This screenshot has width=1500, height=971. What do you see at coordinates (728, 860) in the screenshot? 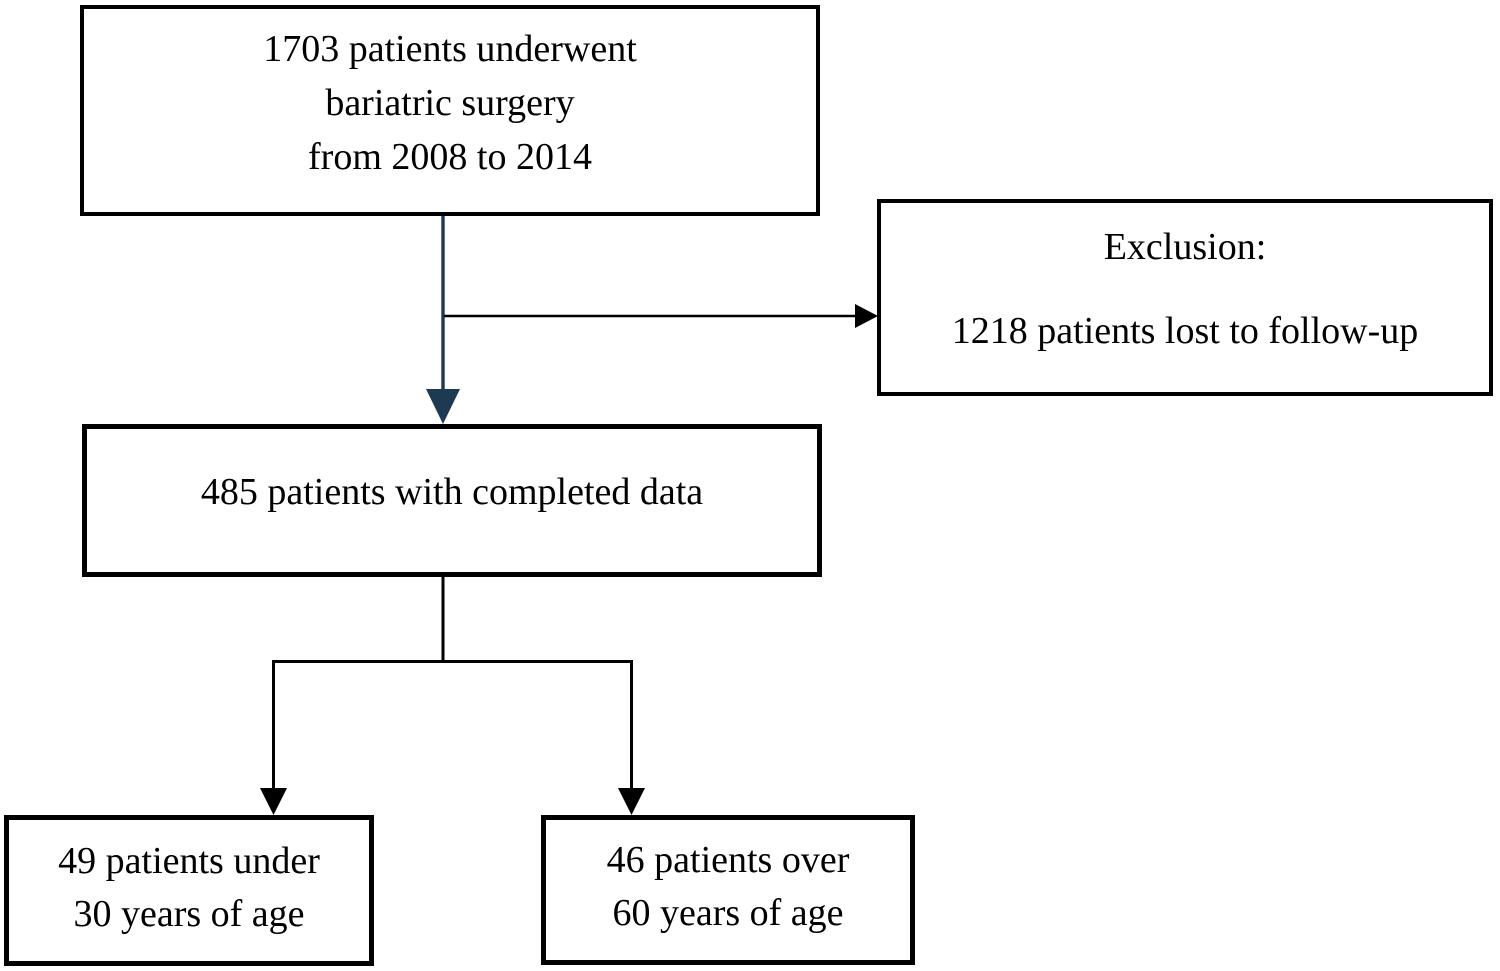
I see `over-60-line-1: 46 patients over` at bounding box center [728, 860].